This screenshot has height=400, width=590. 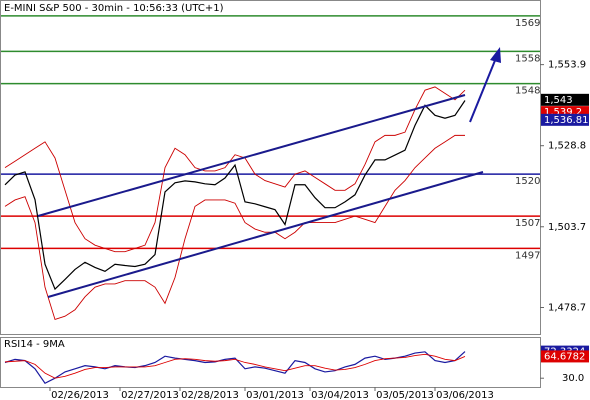 What do you see at coordinates (405, 395) in the screenshot?
I see `x-tick-label: 03/05/2013` at bounding box center [405, 395].